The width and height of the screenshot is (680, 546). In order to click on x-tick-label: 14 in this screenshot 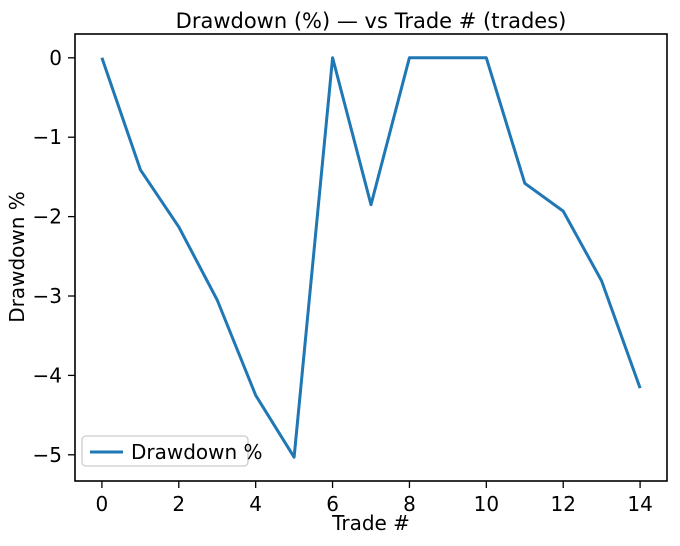, I will do `click(639, 504)`.